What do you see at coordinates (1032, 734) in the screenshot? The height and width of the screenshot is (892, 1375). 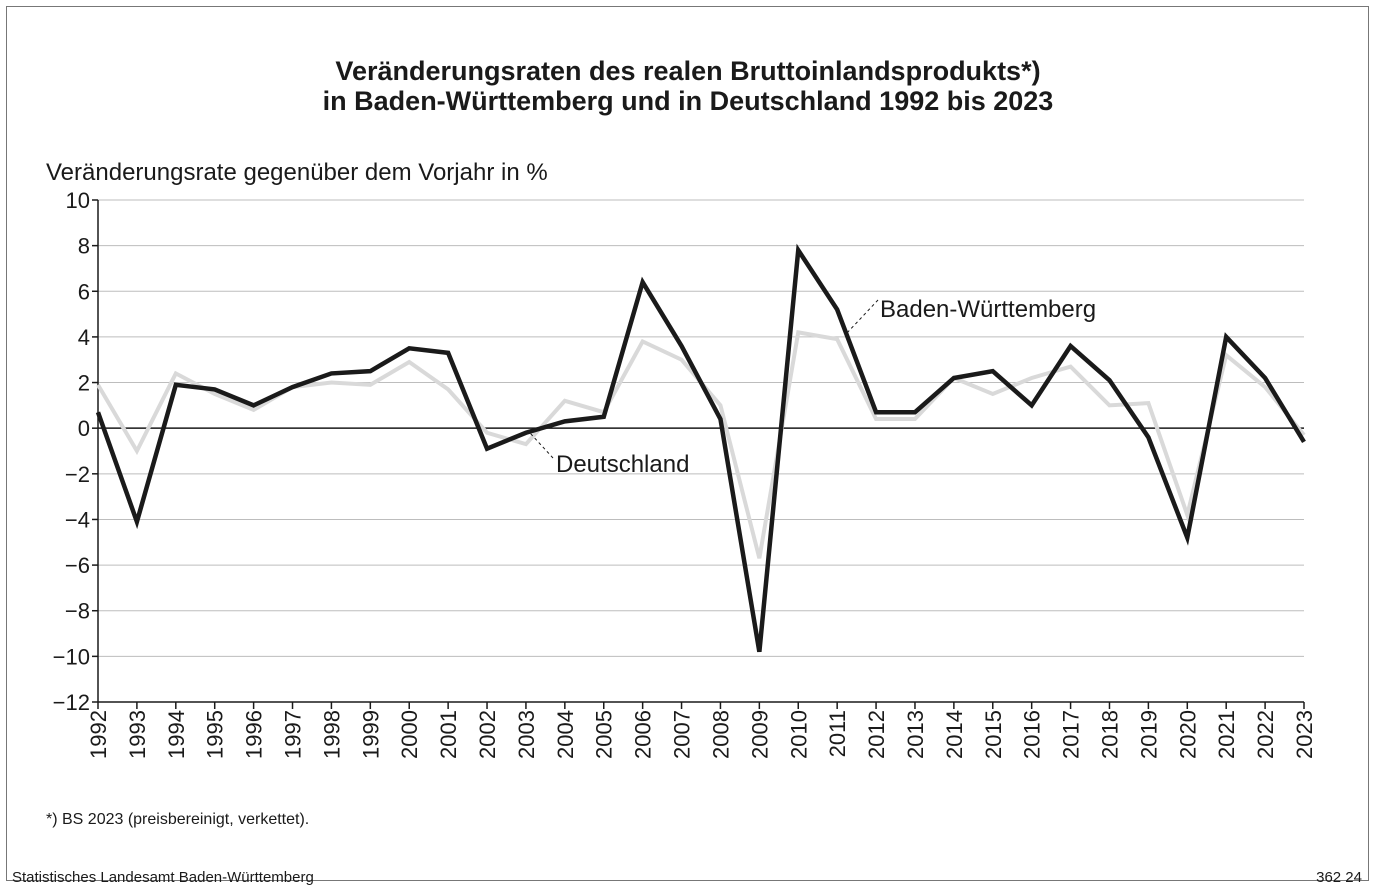 I see `x-tick-label: 2016` at bounding box center [1032, 734].